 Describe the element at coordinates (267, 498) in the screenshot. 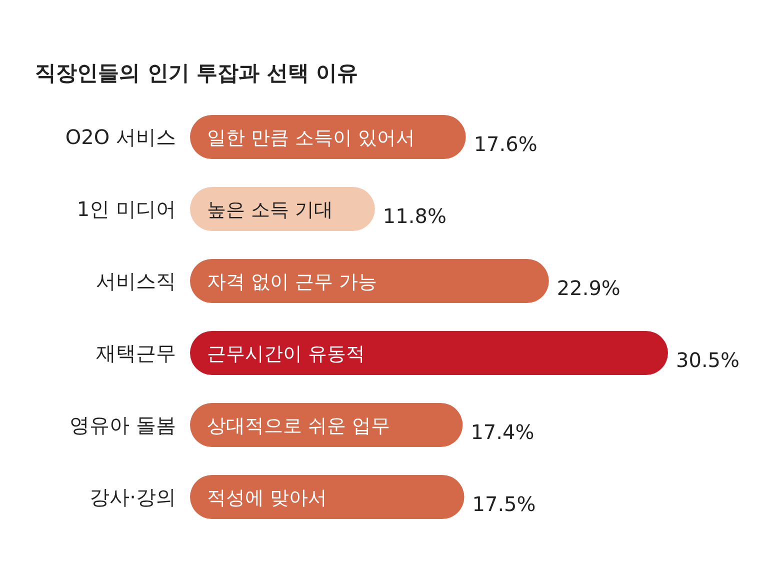

I see `annotation: 적성에 맞아서` at that location.